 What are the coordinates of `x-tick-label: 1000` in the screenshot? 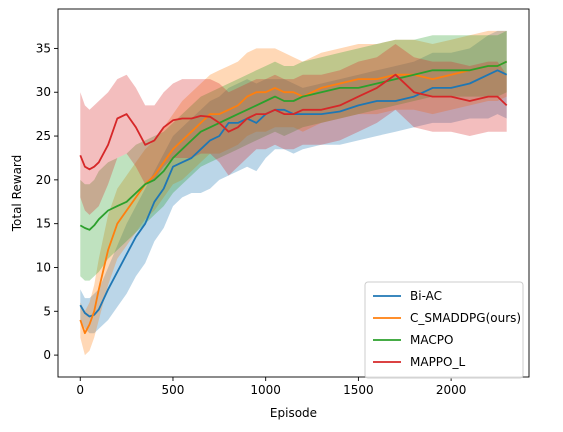 It's located at (265, 390).